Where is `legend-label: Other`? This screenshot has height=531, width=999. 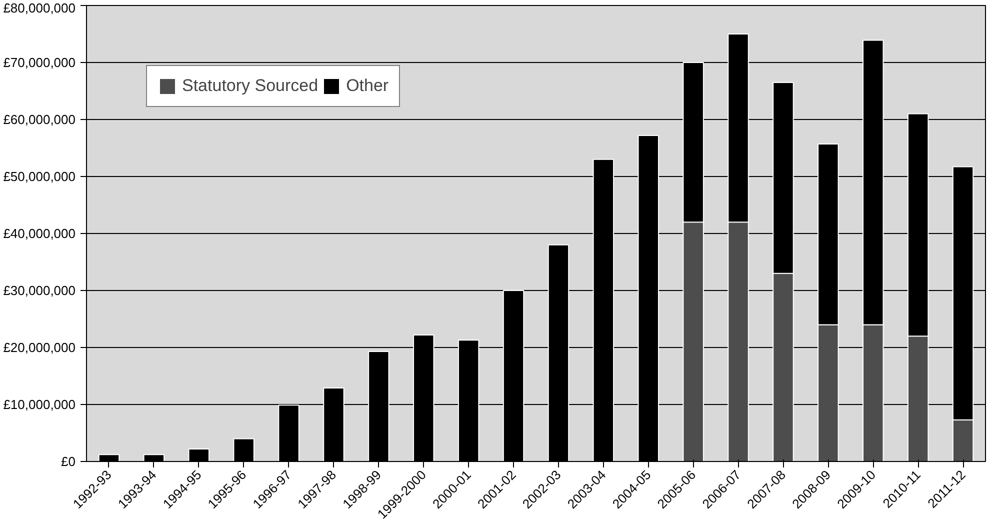
legend-label: Other is located at coordinates (367, 86).